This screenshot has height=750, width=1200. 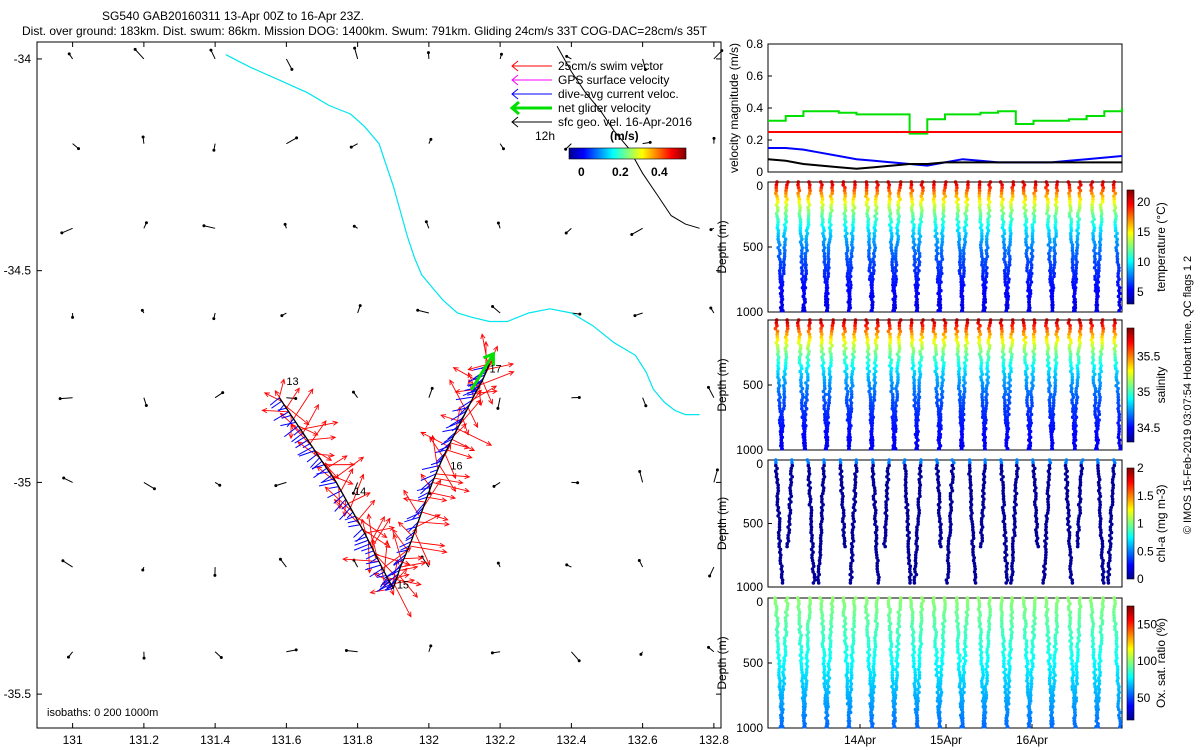 I want to click on salinity-colorbar-label: salinity, so click(x=1161, y=385).